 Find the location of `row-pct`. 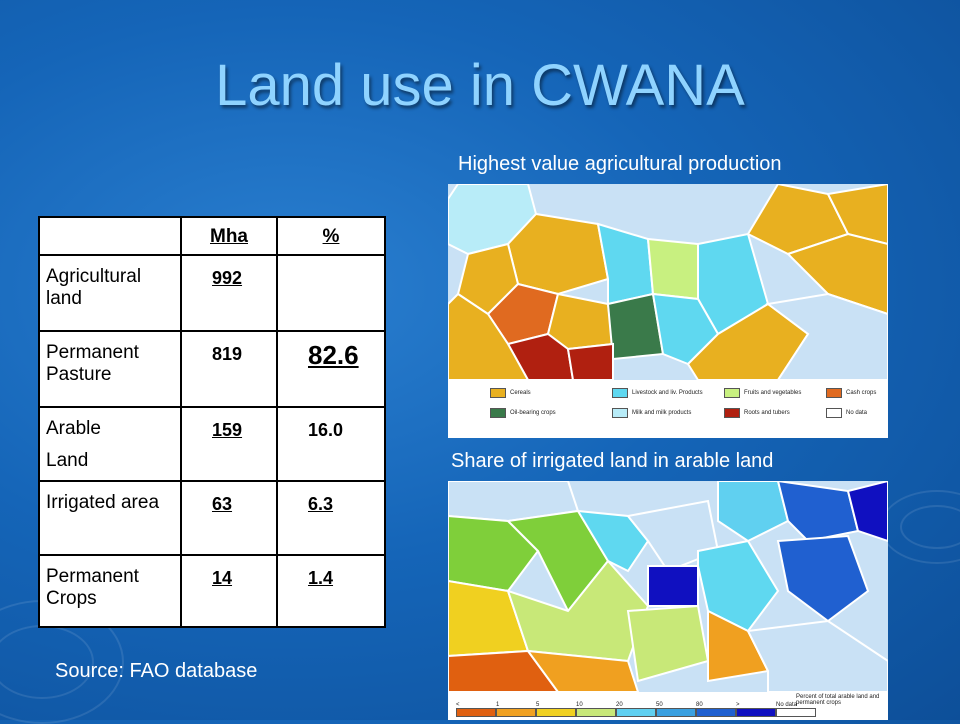

row-pct is located at coordinates (331, 293).